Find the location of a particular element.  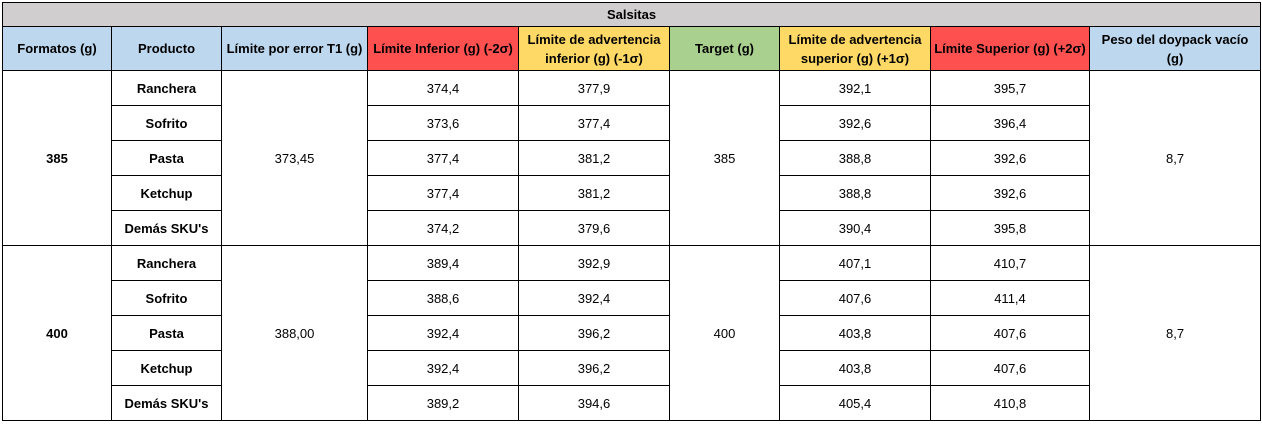

table-row: Pasta 377,4 381,2 388,8 392,6 is located at coordinates (632, 158).